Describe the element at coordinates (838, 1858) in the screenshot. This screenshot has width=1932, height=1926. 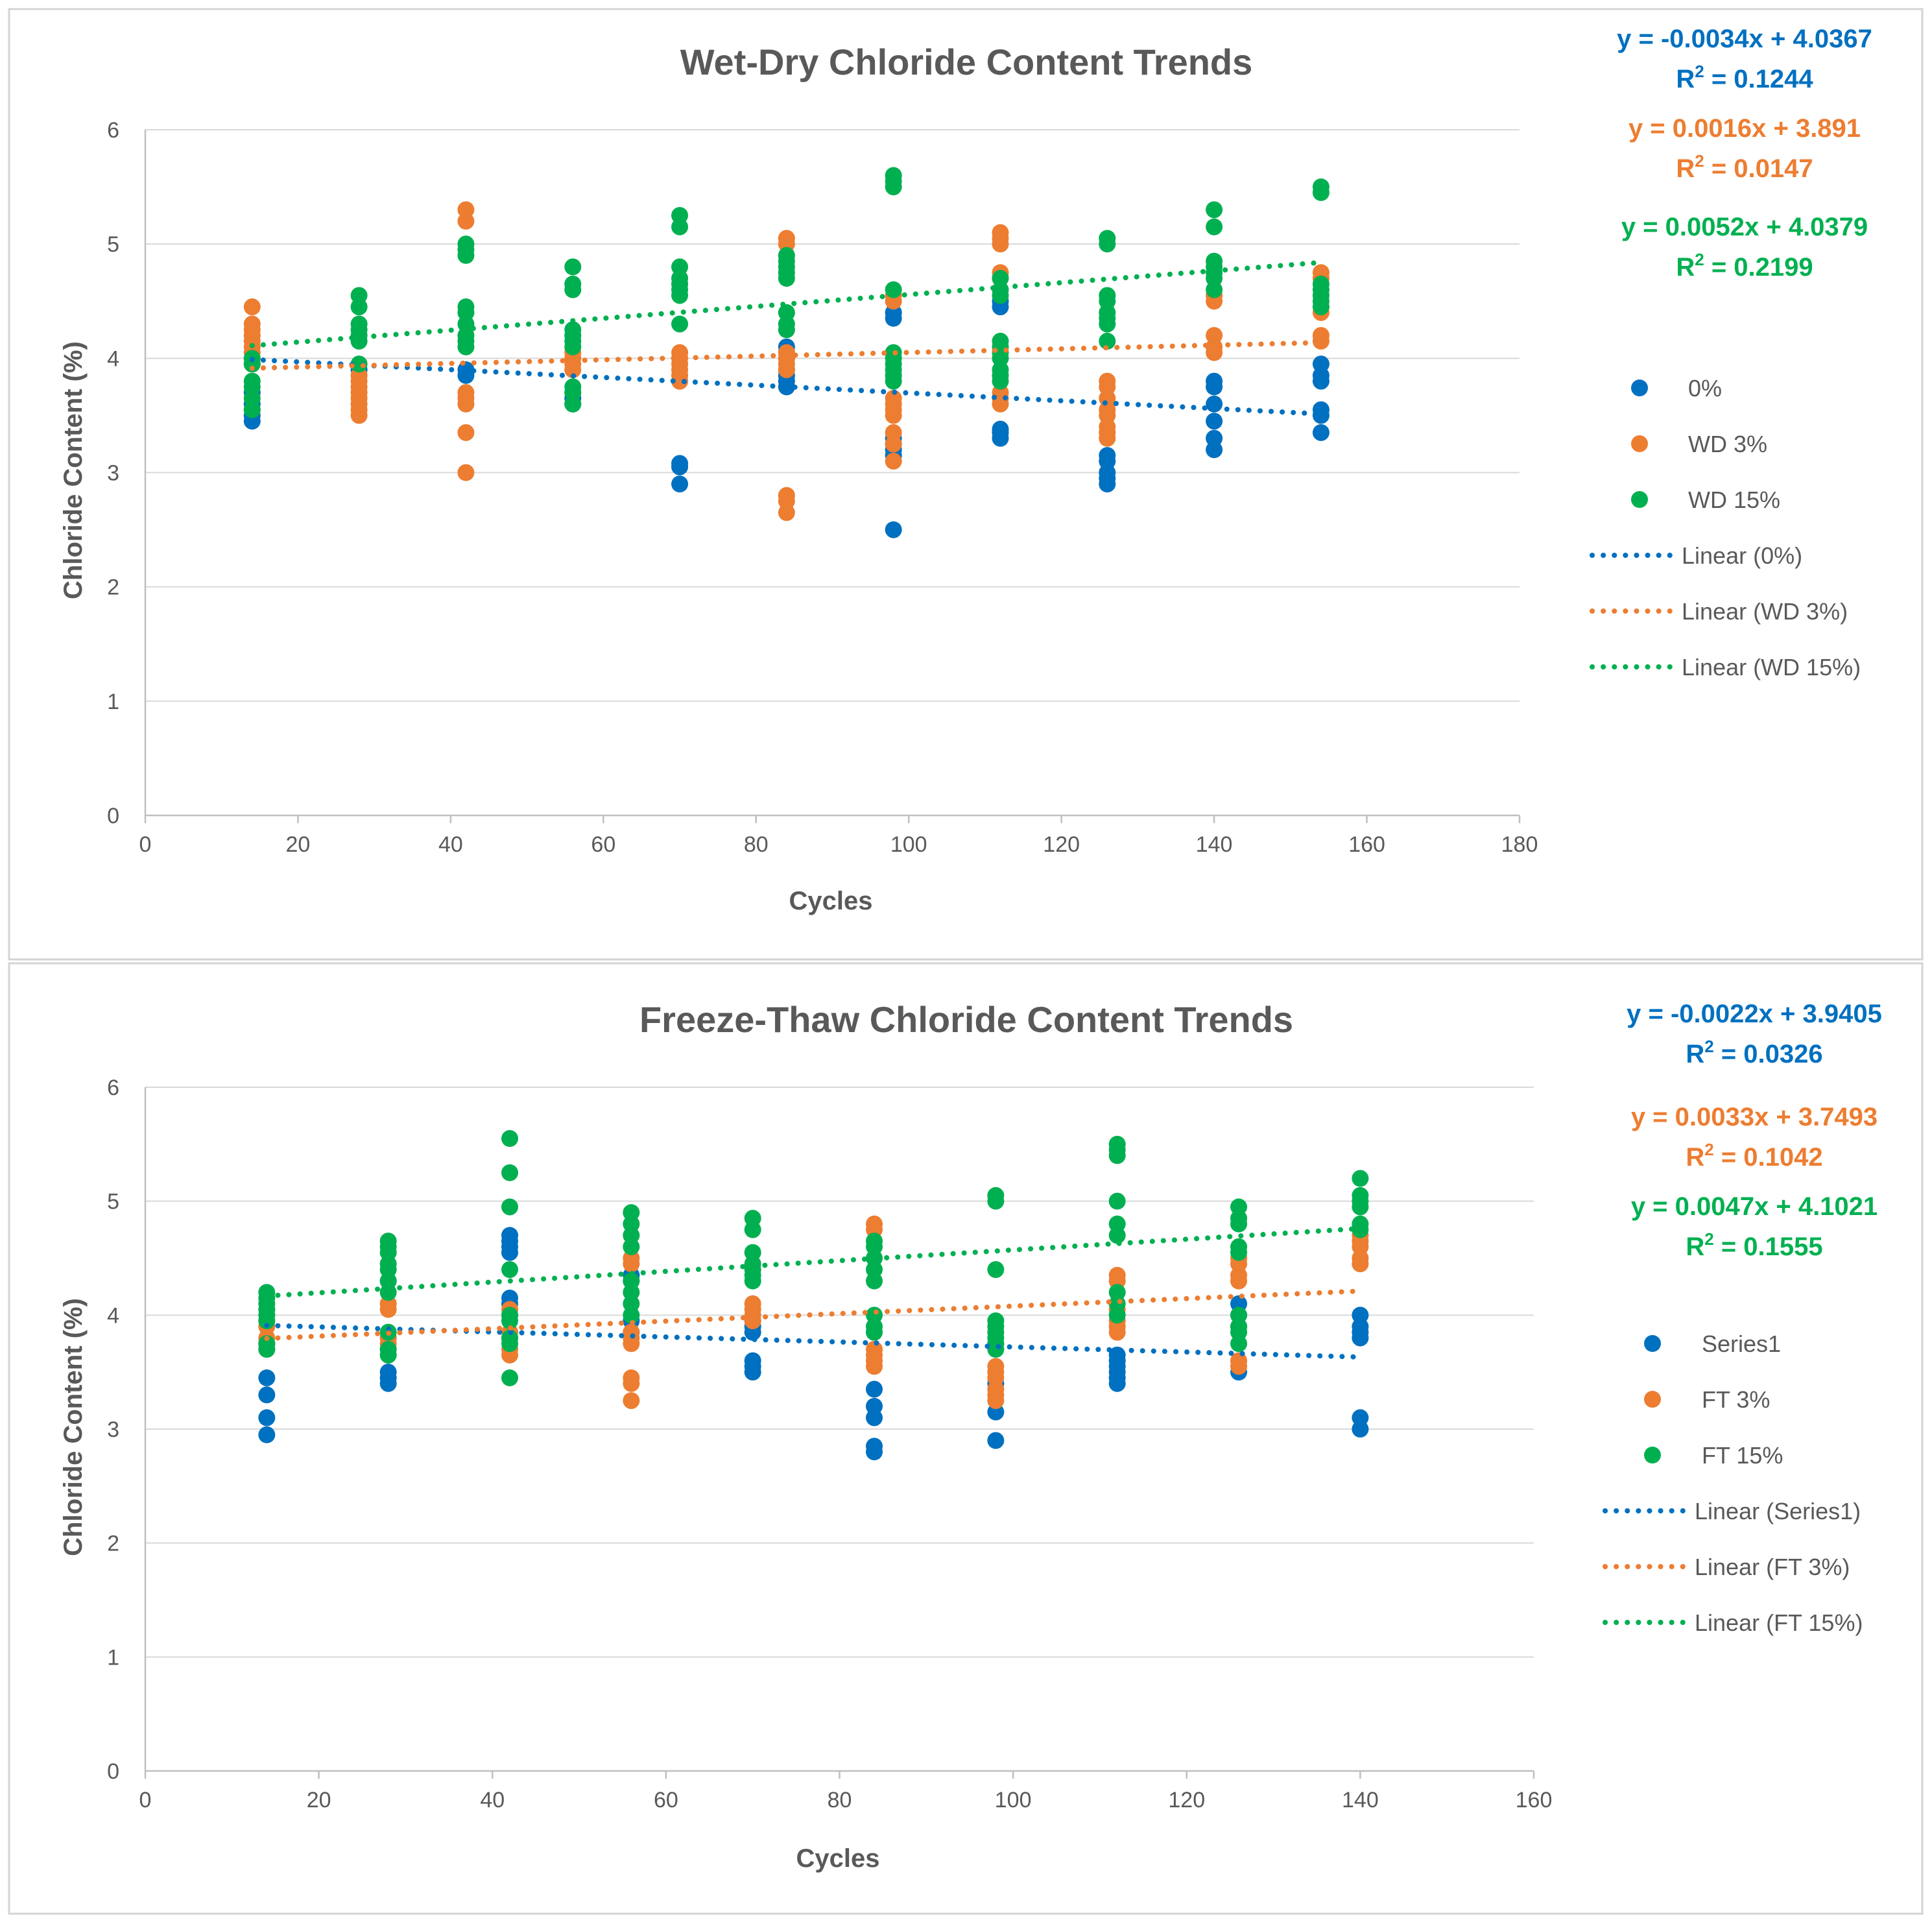
I see `freeze-thaw-x-axis-title: Cycles` at that location.